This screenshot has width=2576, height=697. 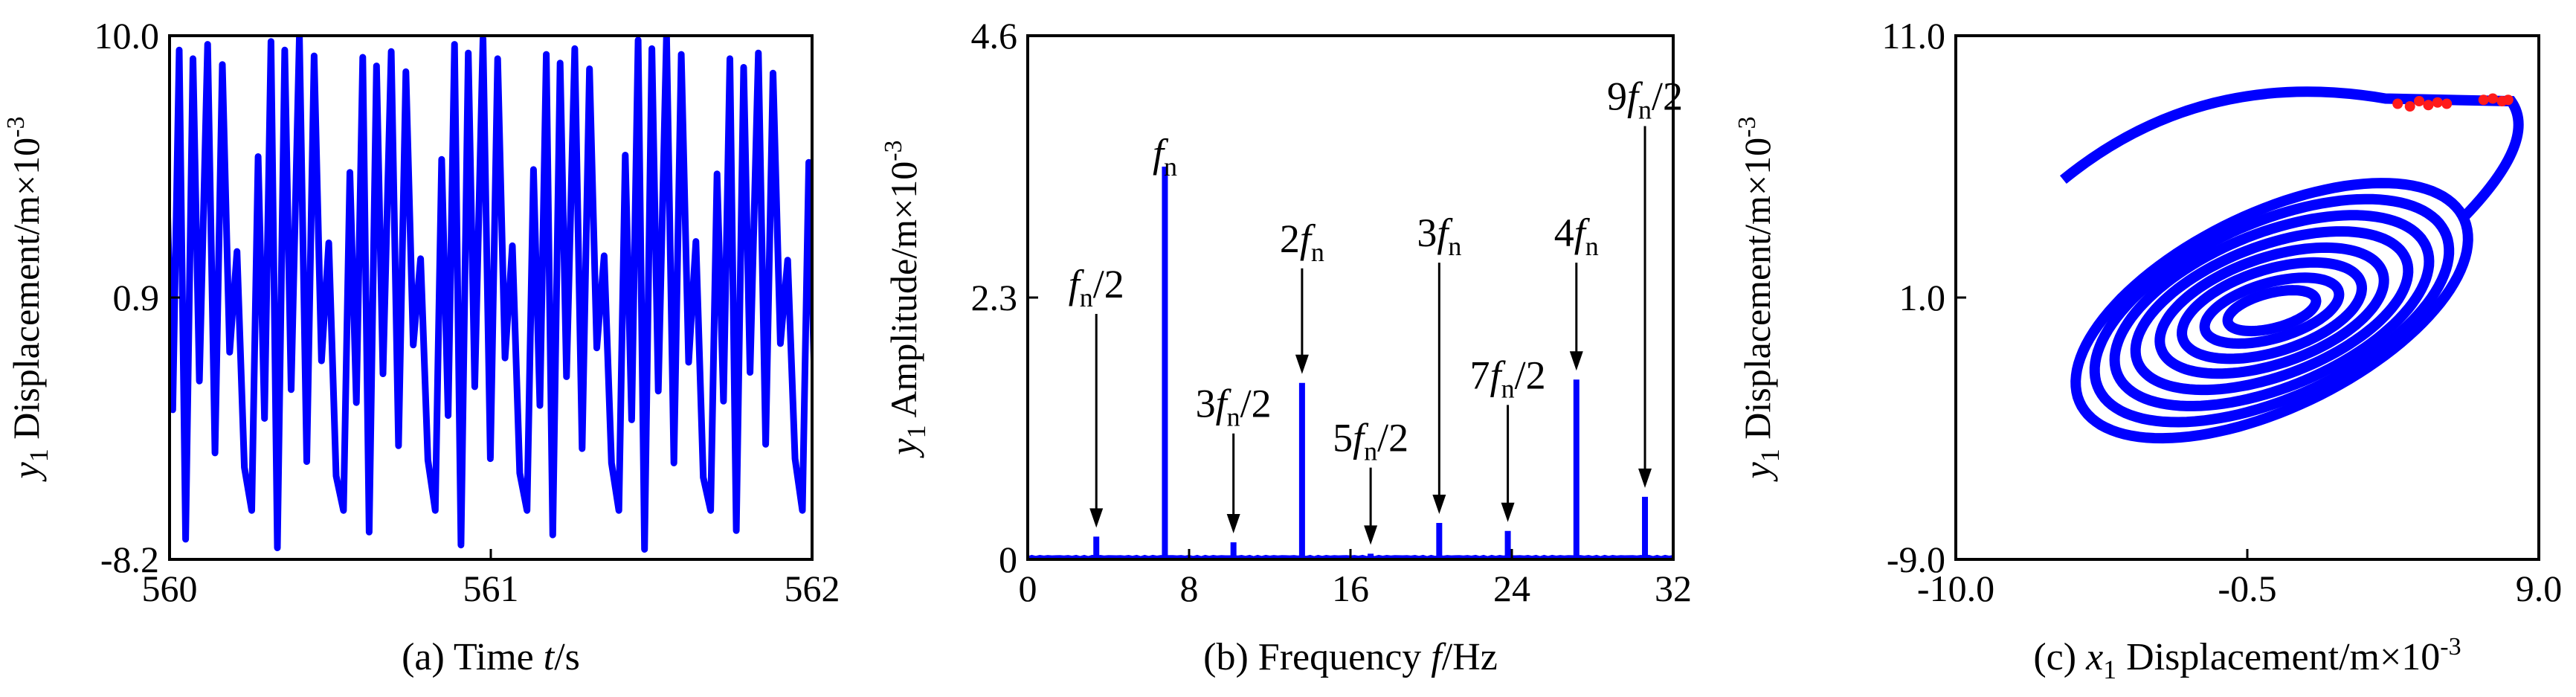 I want to click on x-tick-label: 32, so click(x=1673, y=588).